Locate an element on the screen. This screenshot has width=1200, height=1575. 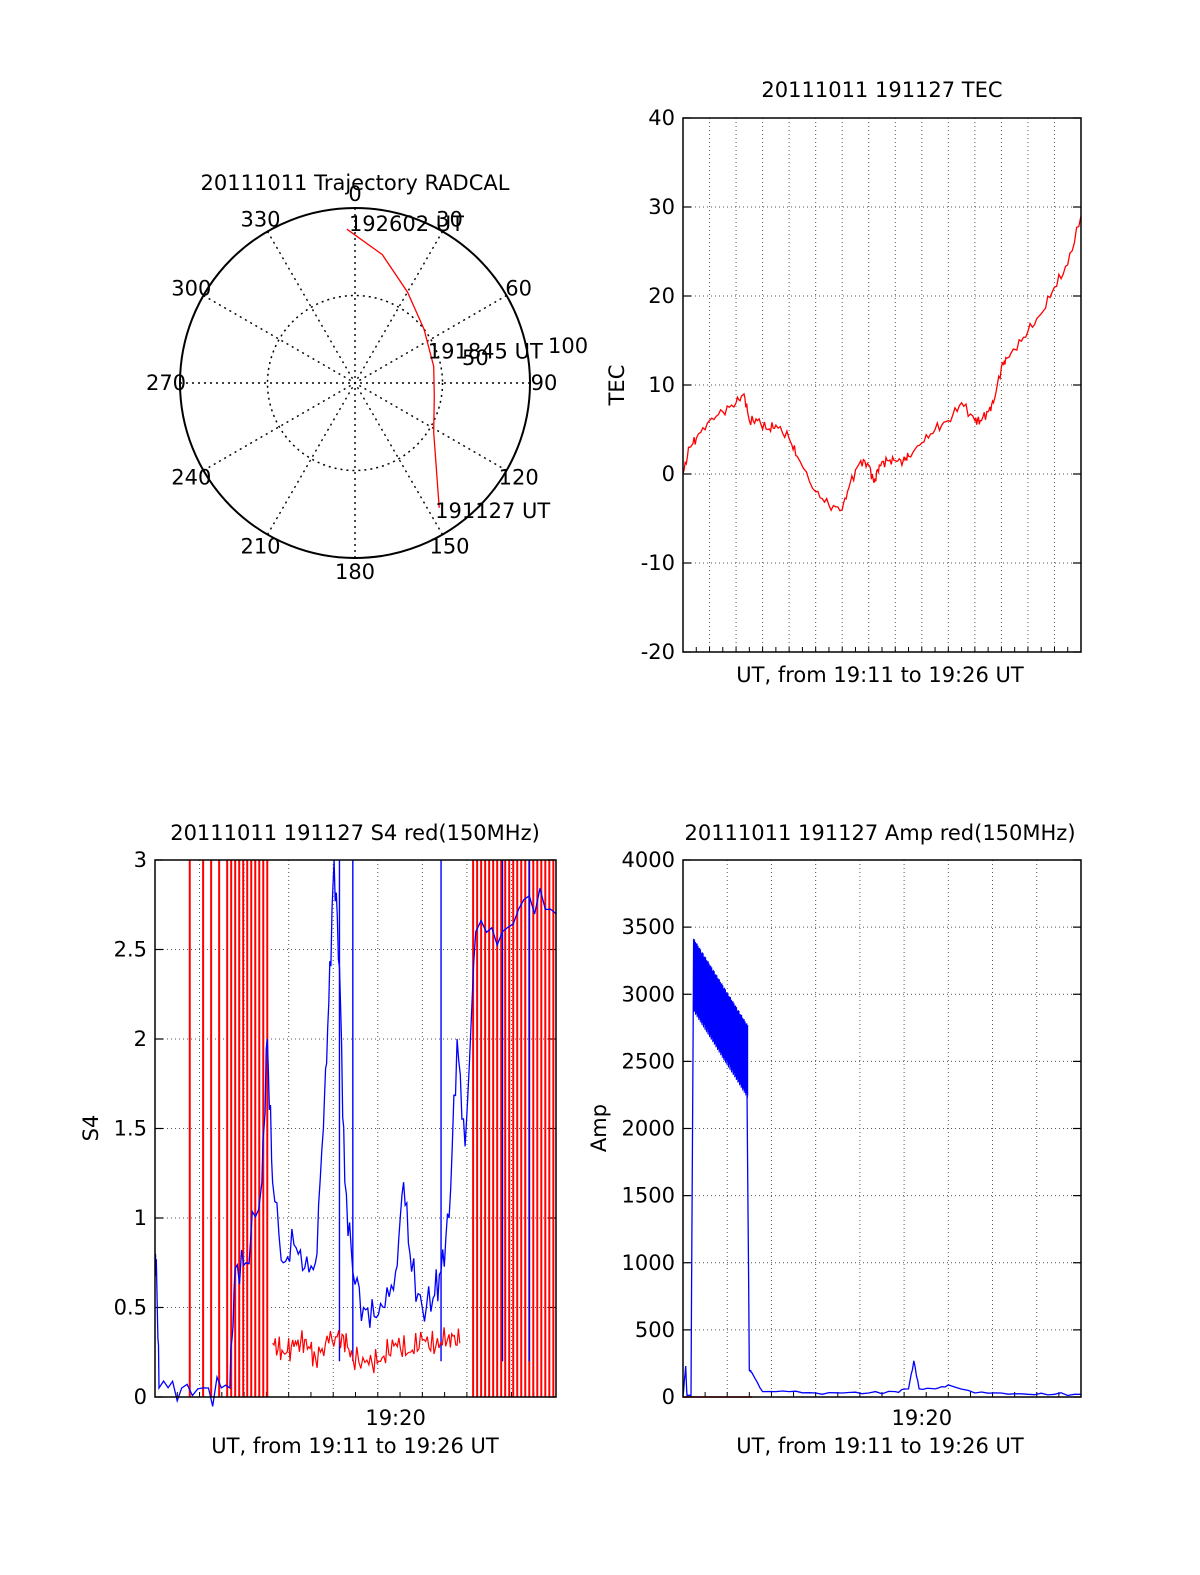
s4-title: 20111011 191127 S4 red(150MHz) is located at coordinates (355, 833).